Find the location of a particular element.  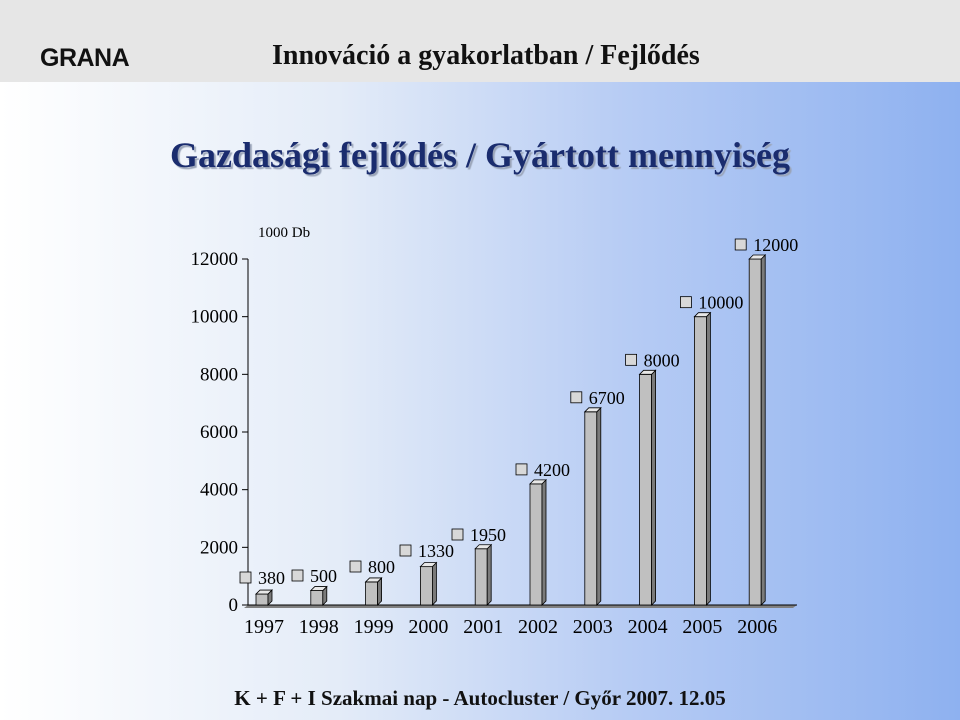

svg-text: 10000 is located at coordinates (720, 303).